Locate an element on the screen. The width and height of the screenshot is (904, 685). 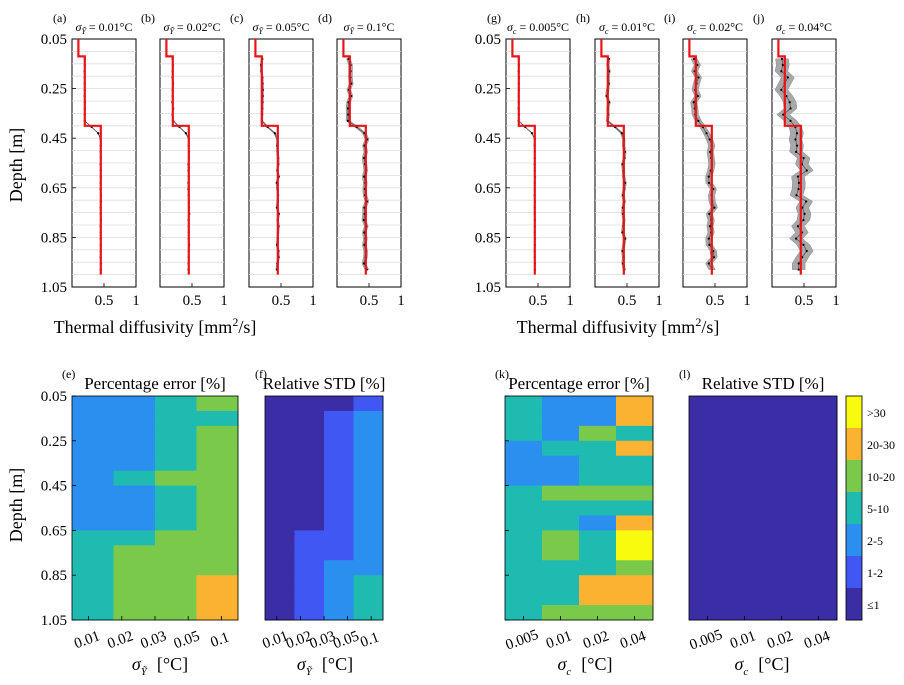
xtick-label: 0.01 is located at coordinates (743, 640).